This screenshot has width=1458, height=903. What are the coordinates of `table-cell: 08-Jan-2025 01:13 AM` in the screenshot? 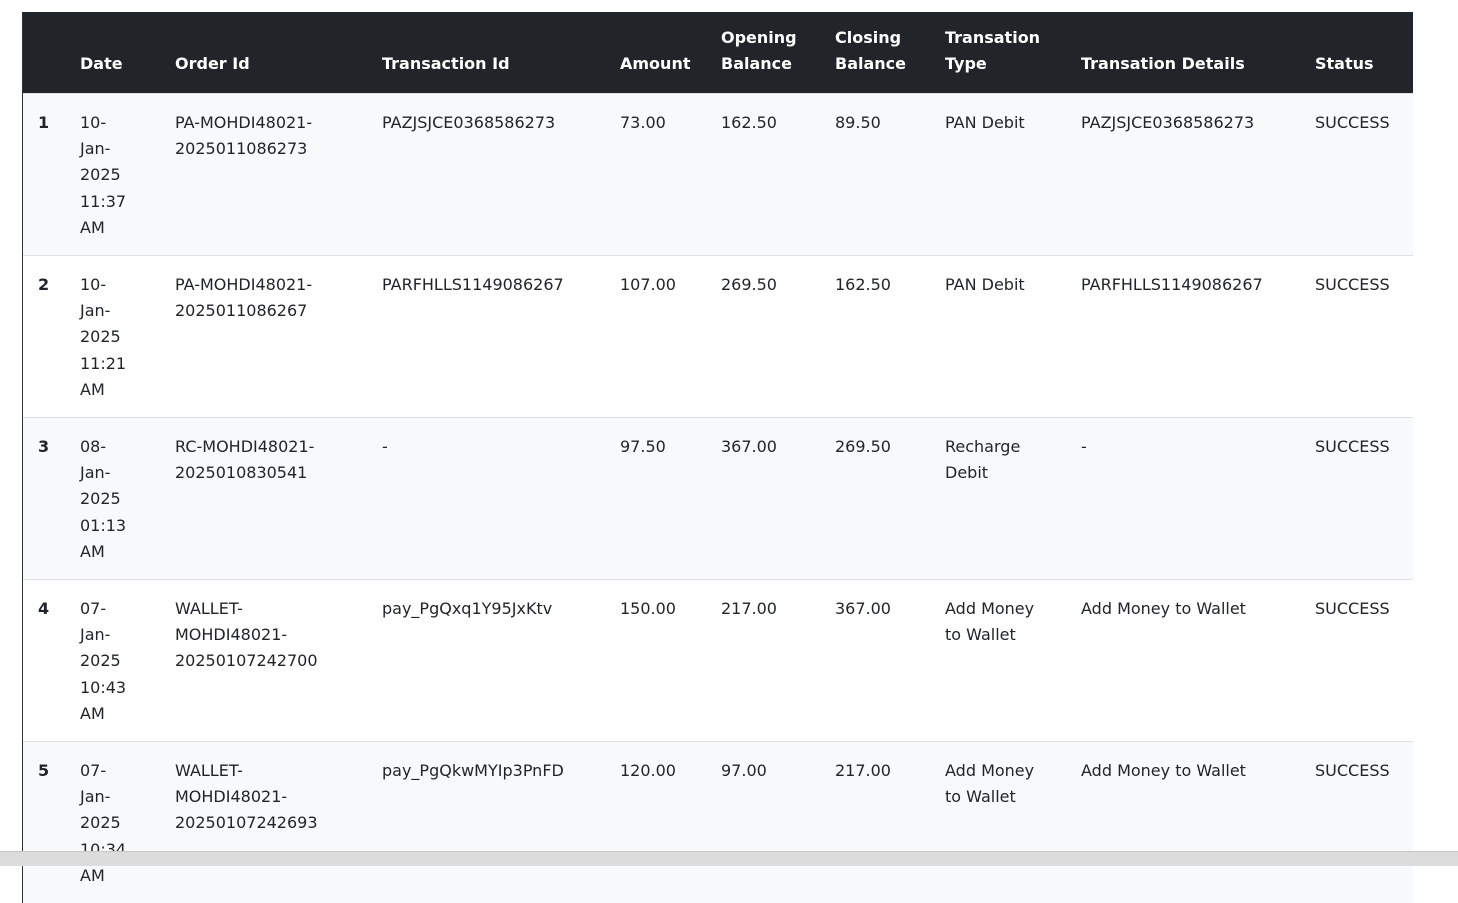 It's located at (112, 499).